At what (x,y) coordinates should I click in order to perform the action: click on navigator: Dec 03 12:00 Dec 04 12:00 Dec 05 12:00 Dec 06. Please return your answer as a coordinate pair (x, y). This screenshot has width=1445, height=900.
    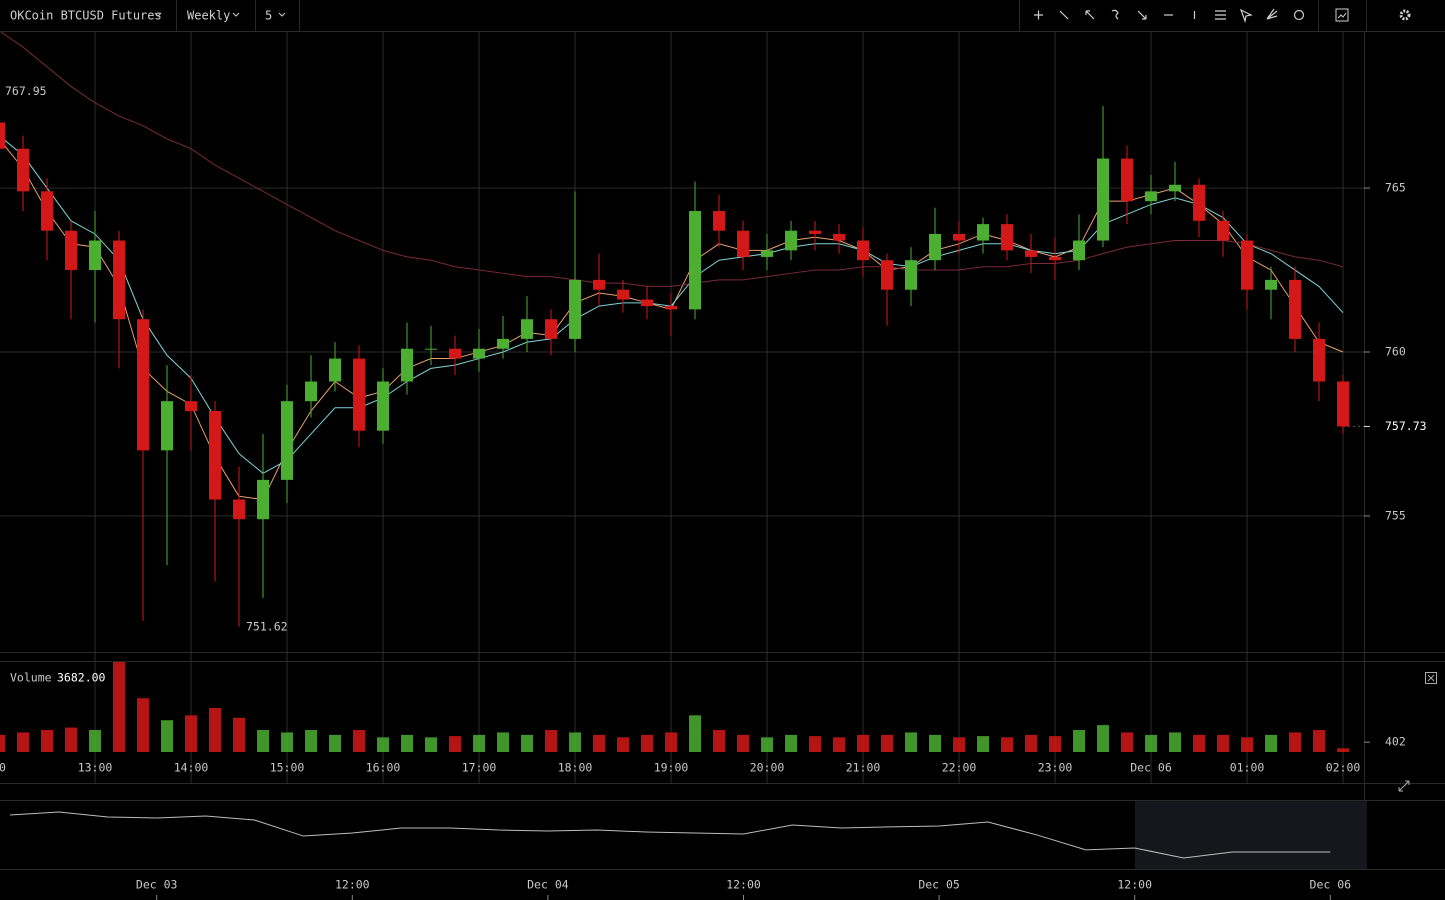
    Looking at the image, I should click on (680, 855).